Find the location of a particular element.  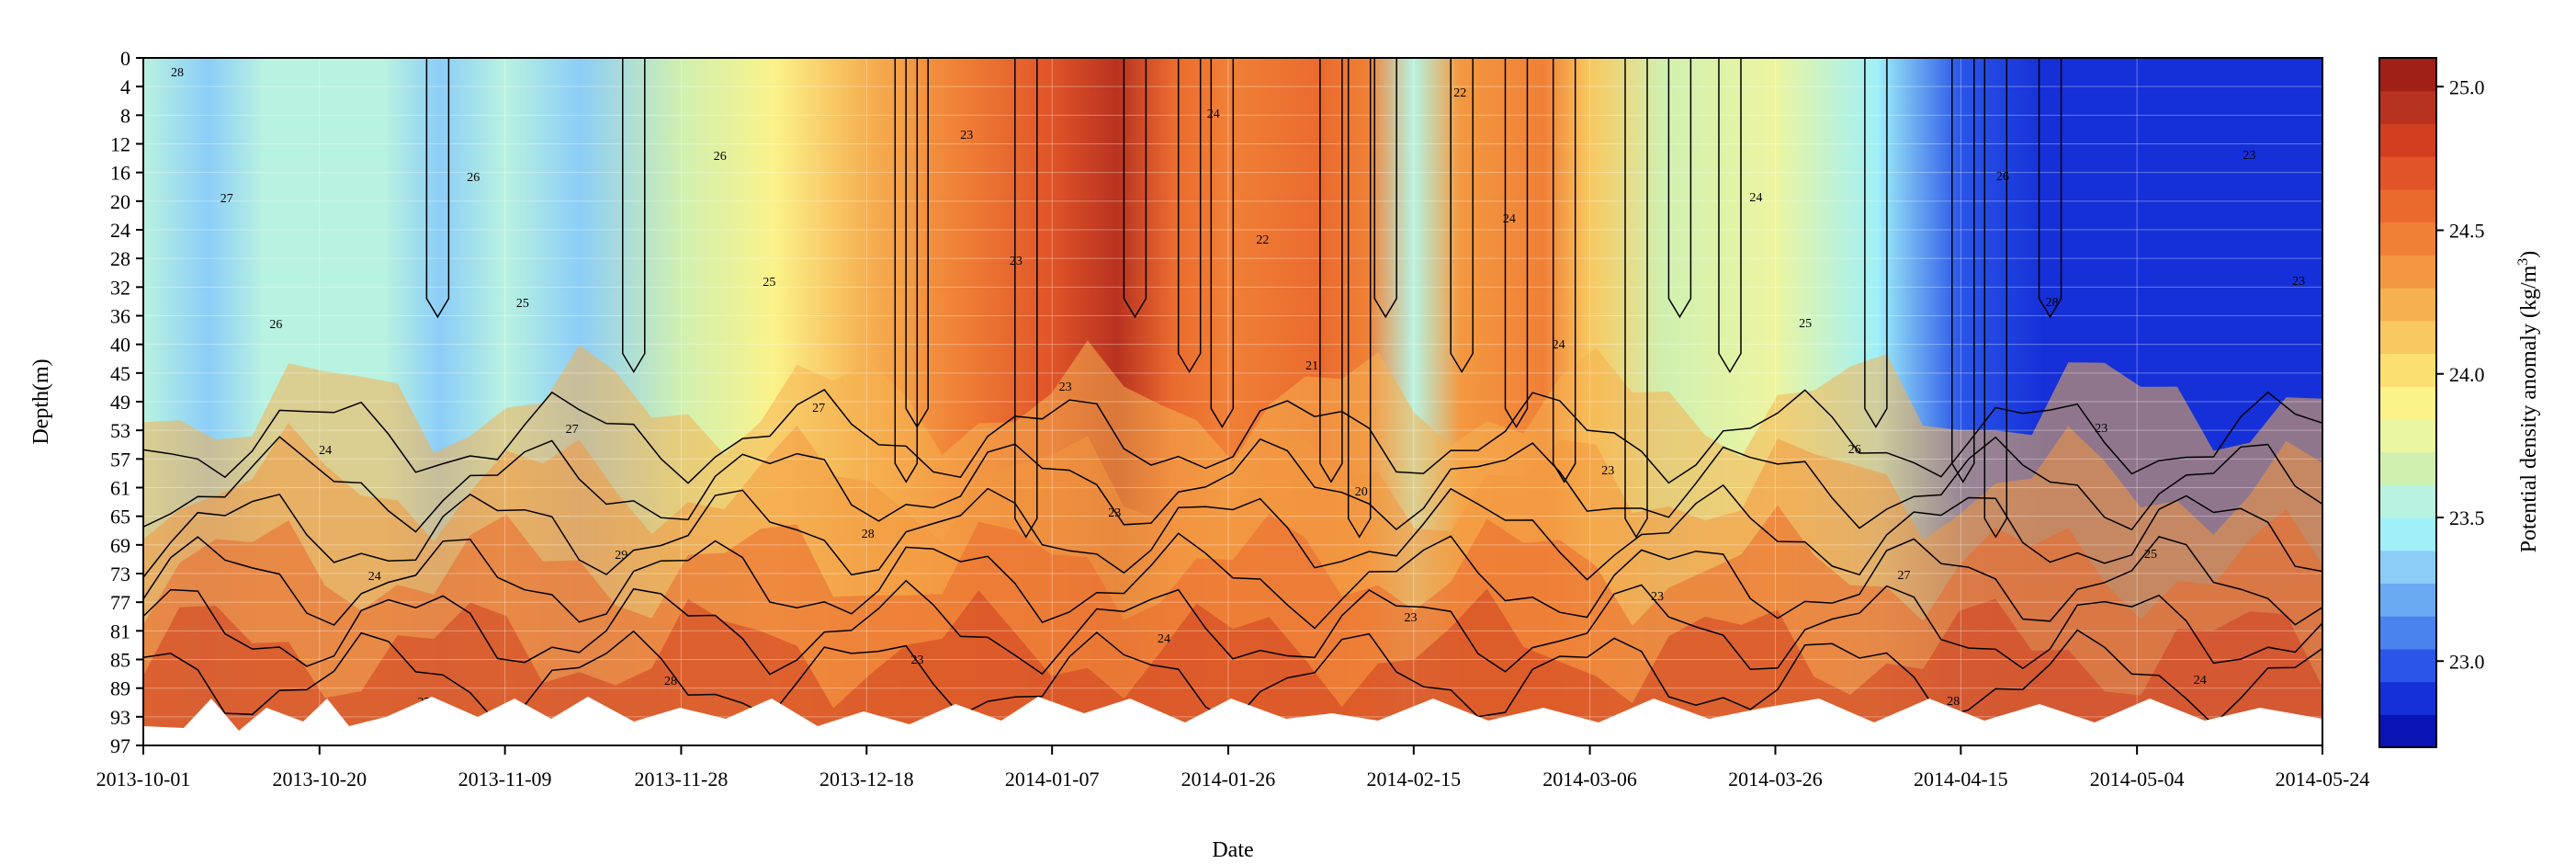

contour-label: 20 is located at coordinates (1361, 492).